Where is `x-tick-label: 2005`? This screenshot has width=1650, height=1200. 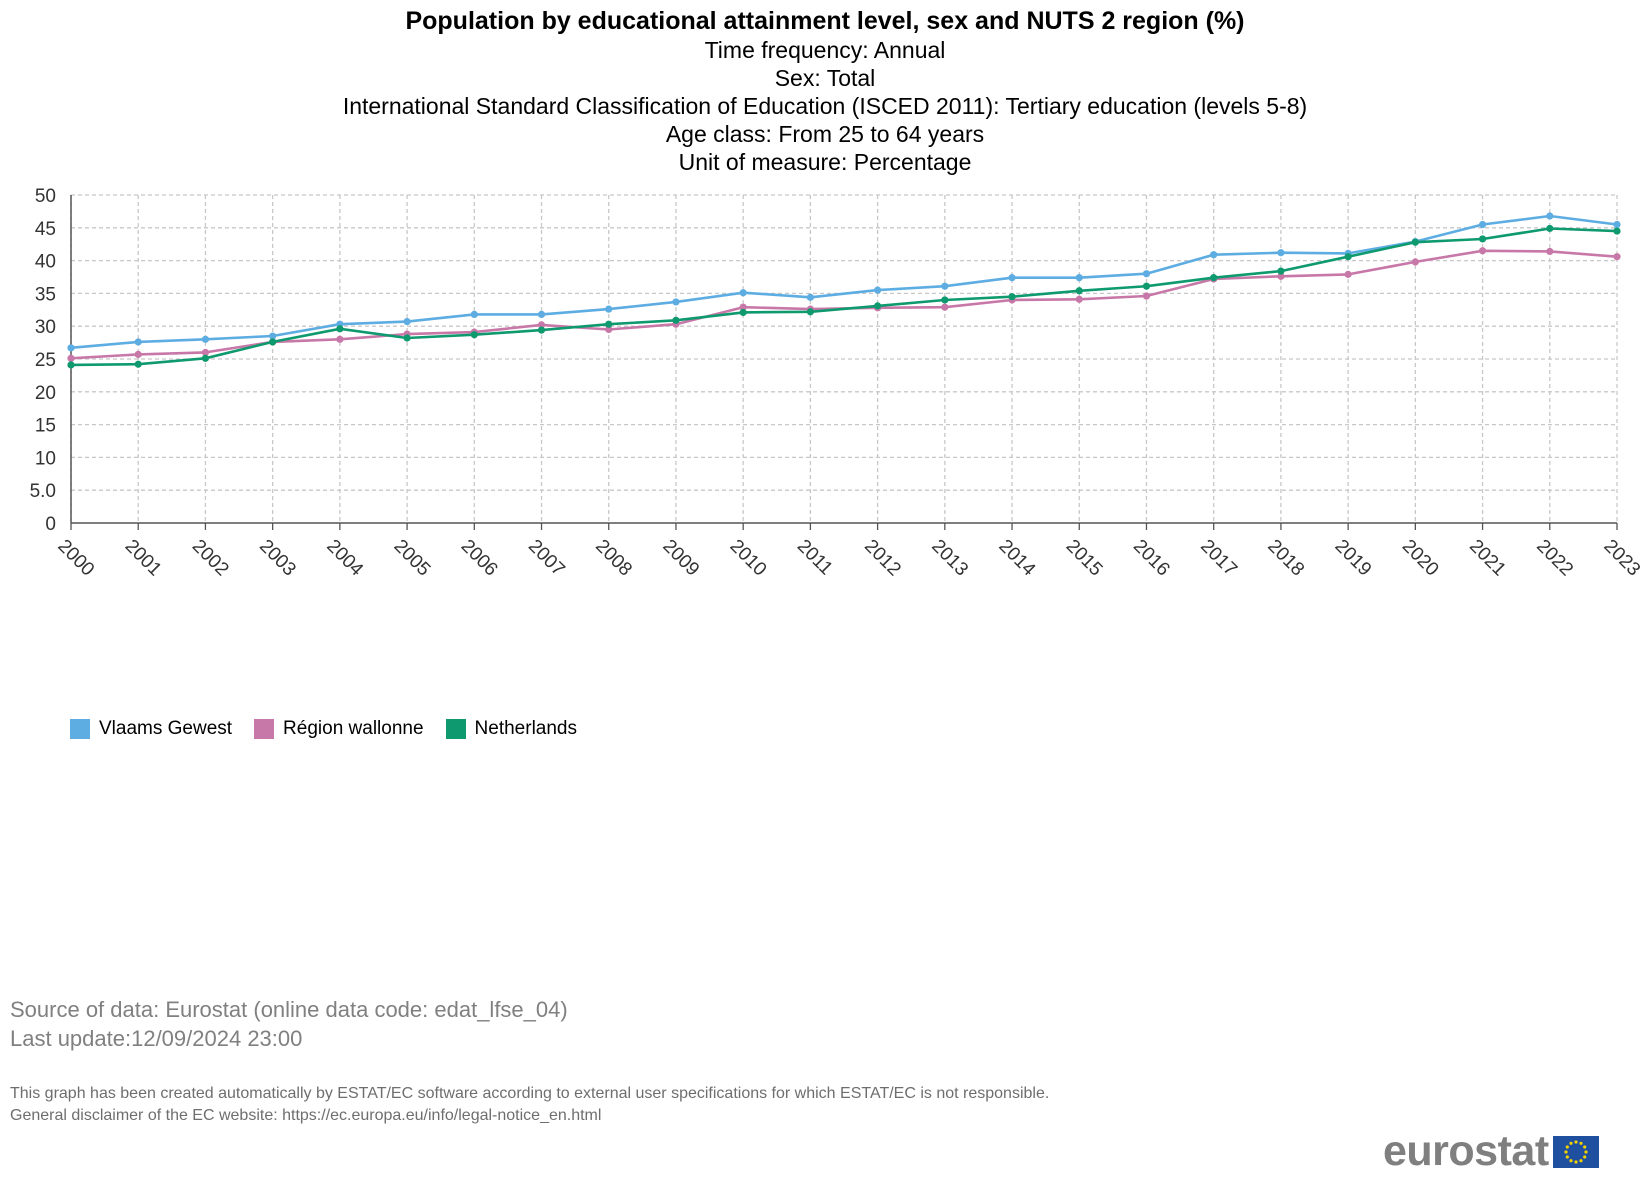 x-tick-label: 2005 is located at coordinates (412, 558).